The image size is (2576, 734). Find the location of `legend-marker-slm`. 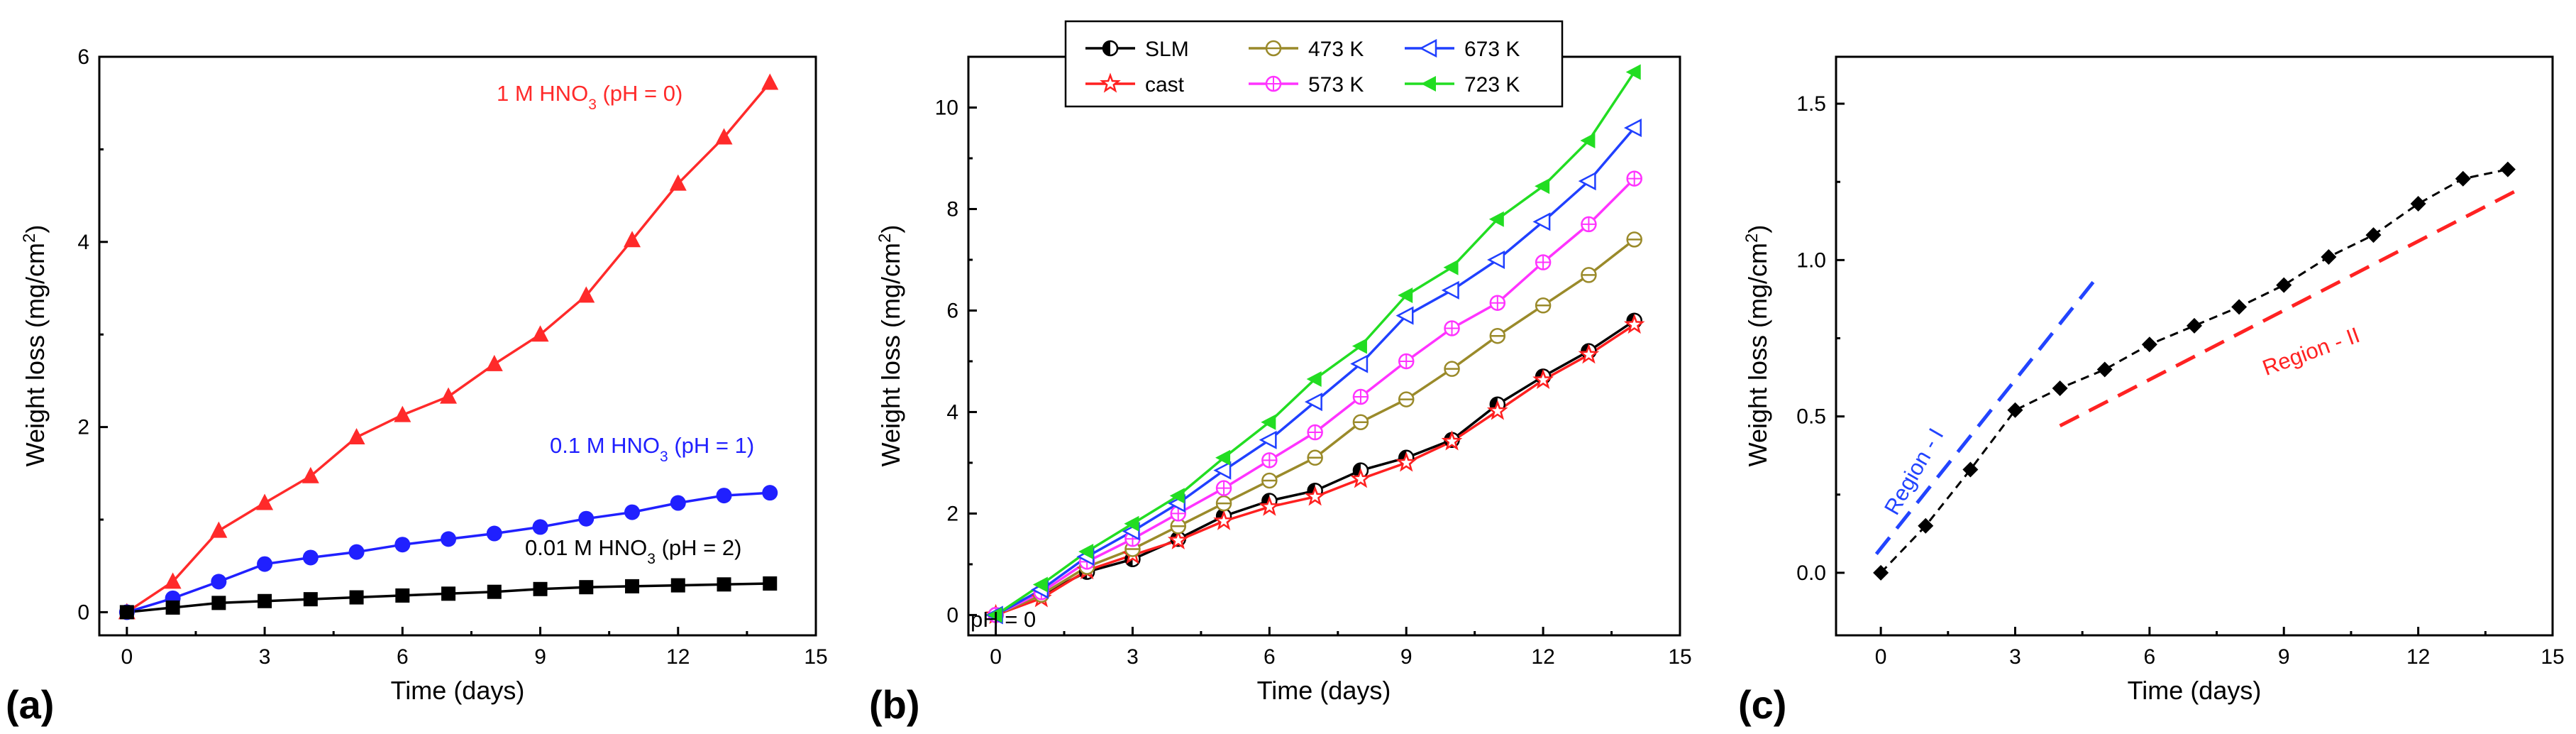

legend-marker-slm is located at coordinates (1110, 48).